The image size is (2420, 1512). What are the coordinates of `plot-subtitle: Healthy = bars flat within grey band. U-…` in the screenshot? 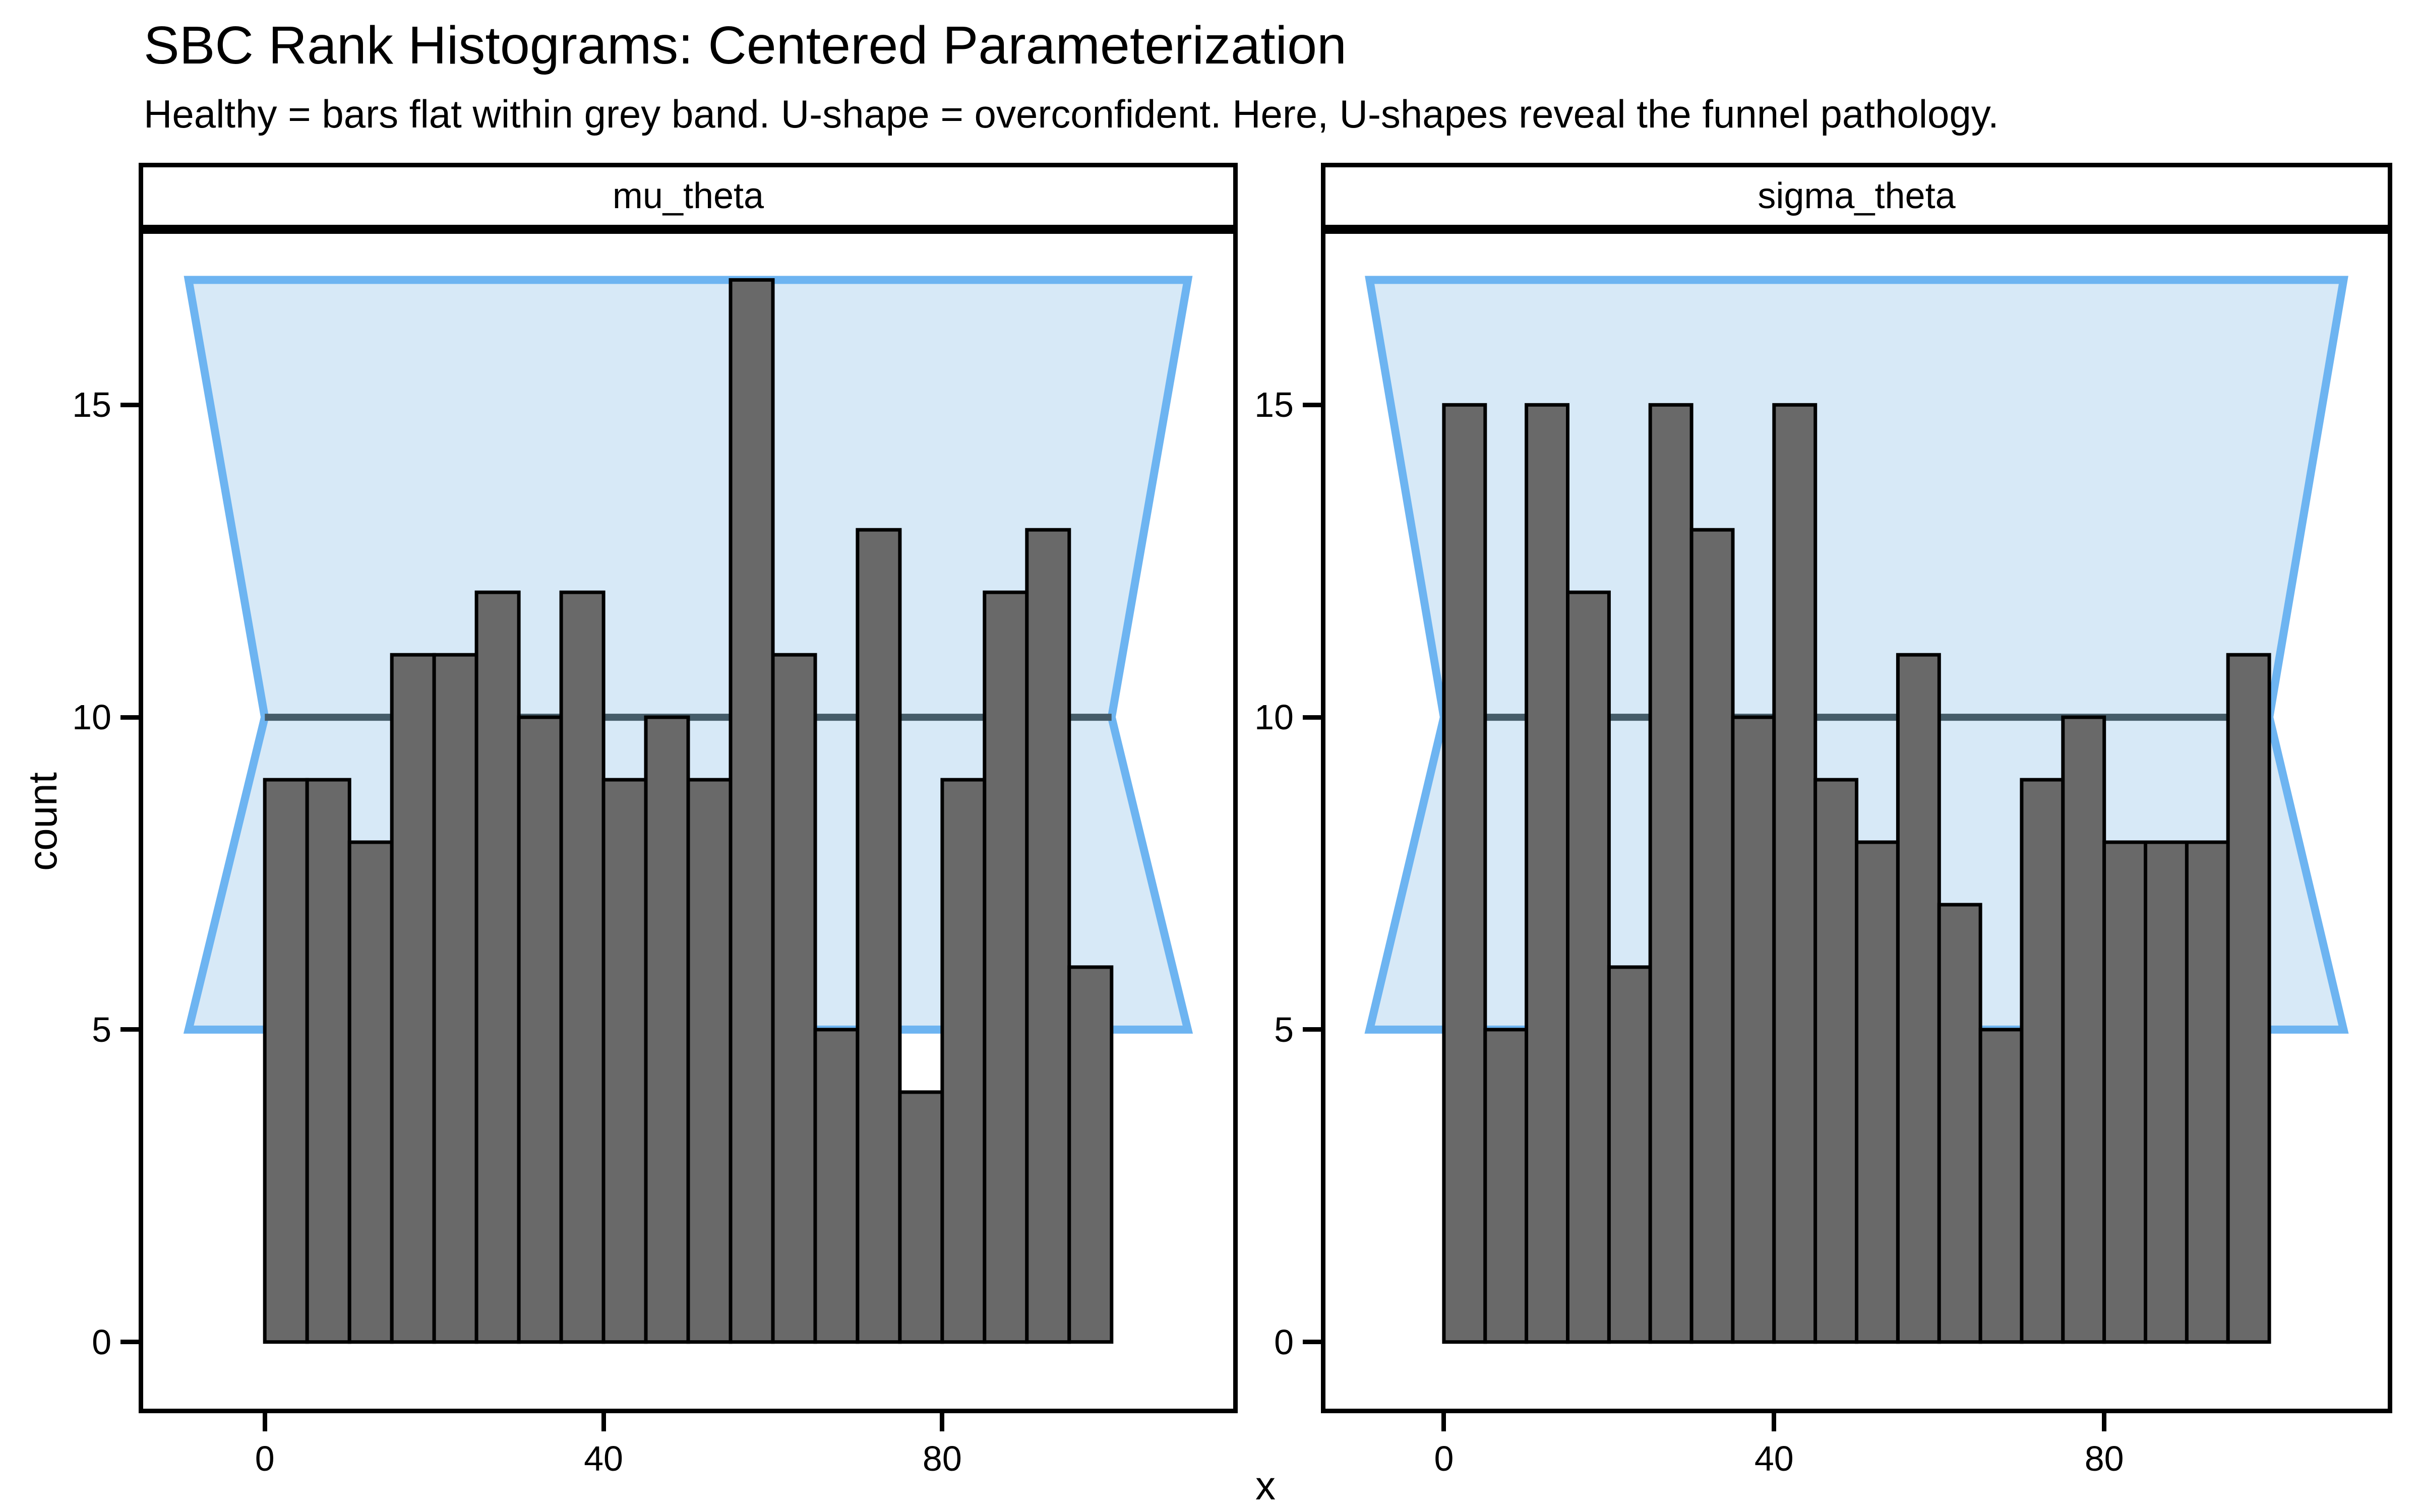 It's located at (1071, 114).